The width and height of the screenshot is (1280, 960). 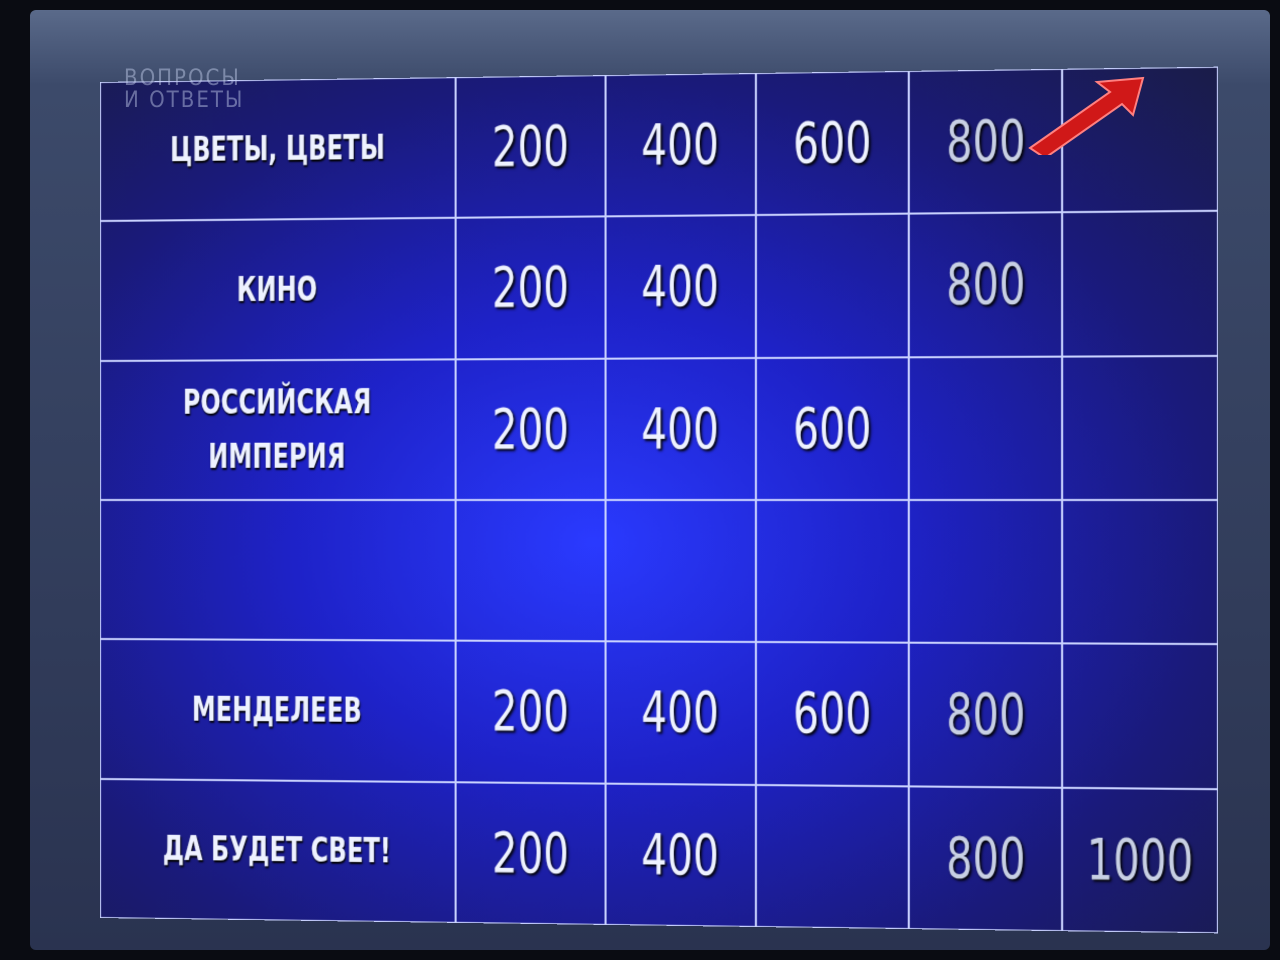 What do you see at coordinates (277, 149) in the screenshot?
I see `category-label: ЦВЕТЫ, ЦВЕТЫ` at bounding box center [277, 149].